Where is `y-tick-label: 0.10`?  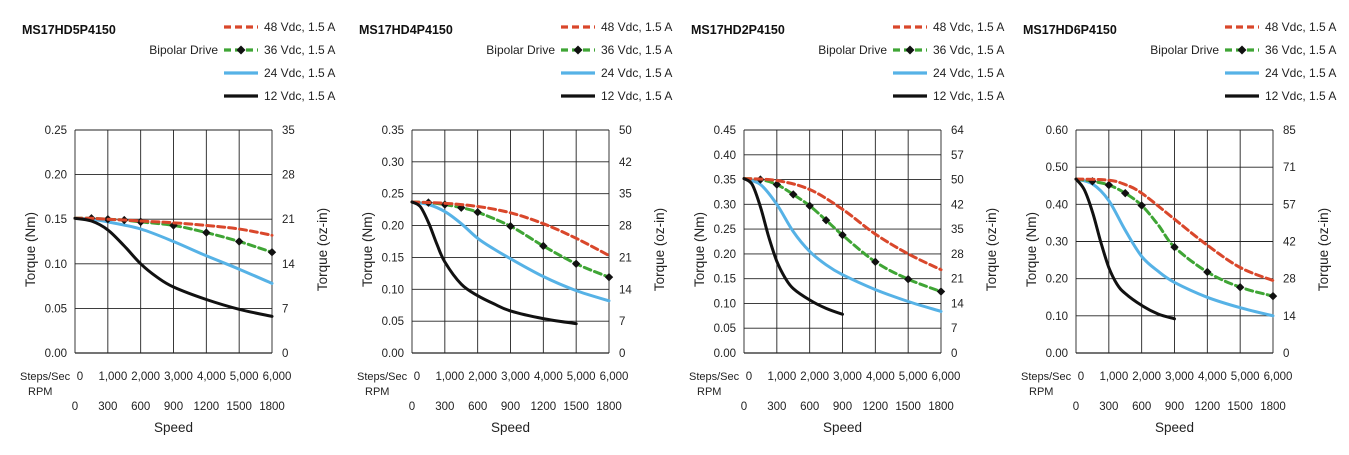
y-tick-label: 0.10 is located at coordinates (393, 290).